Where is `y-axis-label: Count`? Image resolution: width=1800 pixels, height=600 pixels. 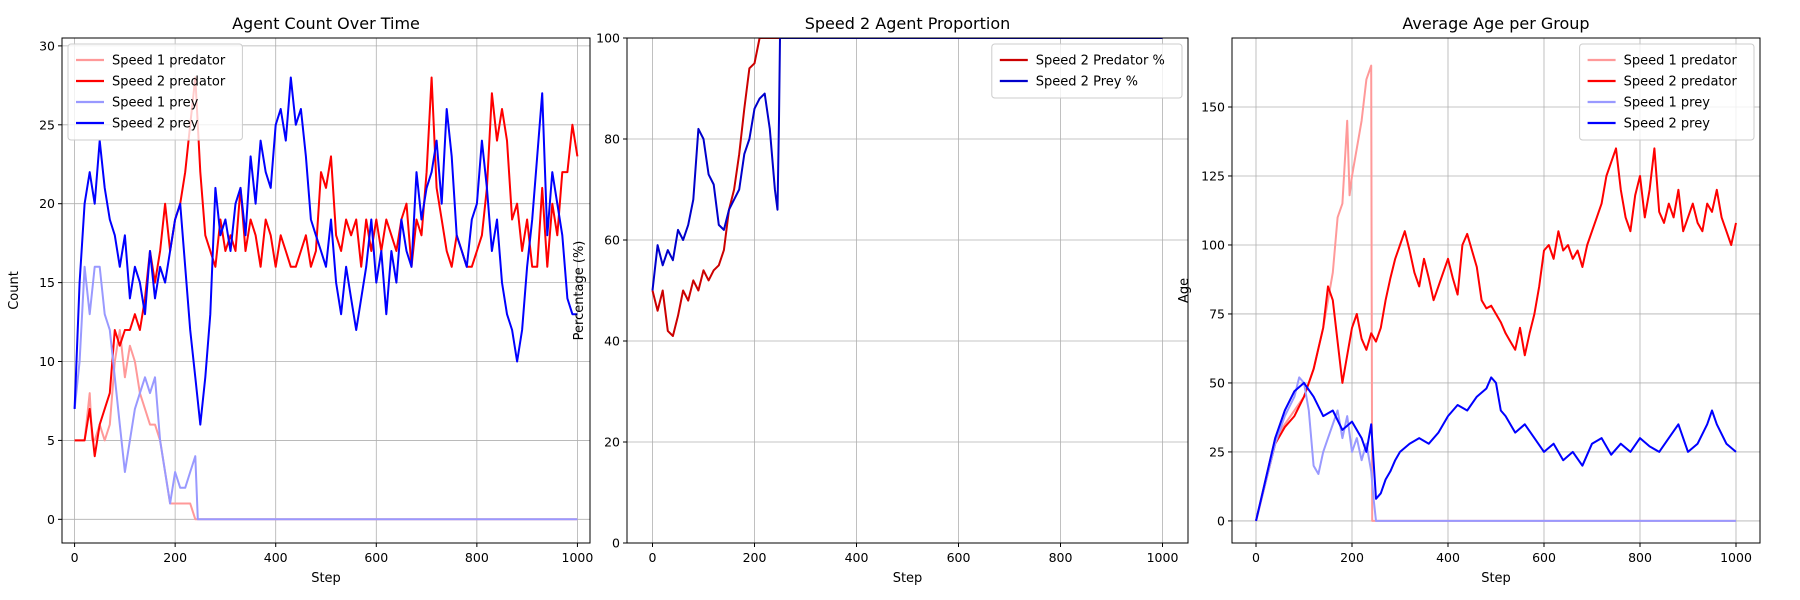
y-axis-label: Count is located at coordinates (14, 290).